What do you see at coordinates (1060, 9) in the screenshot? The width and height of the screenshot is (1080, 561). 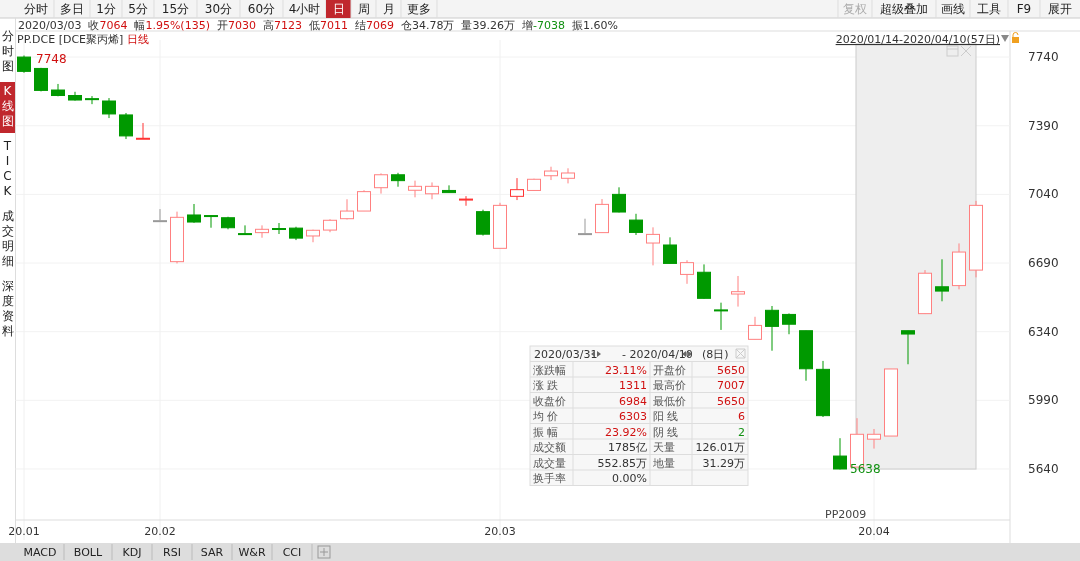 I see `text: 展开` at bounding box center [1060, 9].